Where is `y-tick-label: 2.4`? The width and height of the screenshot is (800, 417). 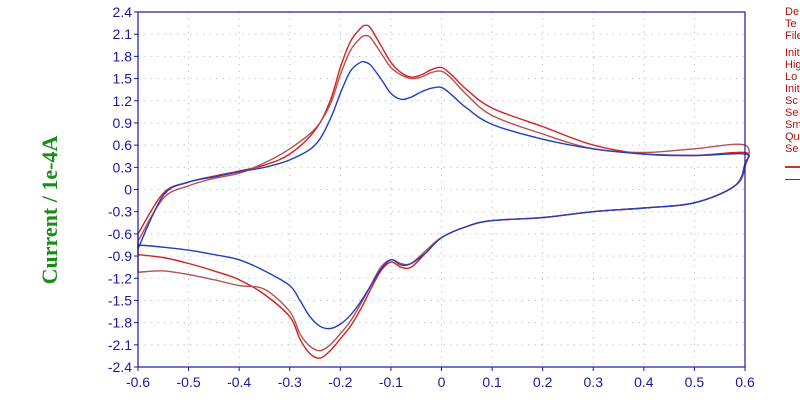
y-tick-label: 2.4 is located at coordinates (123, 12).